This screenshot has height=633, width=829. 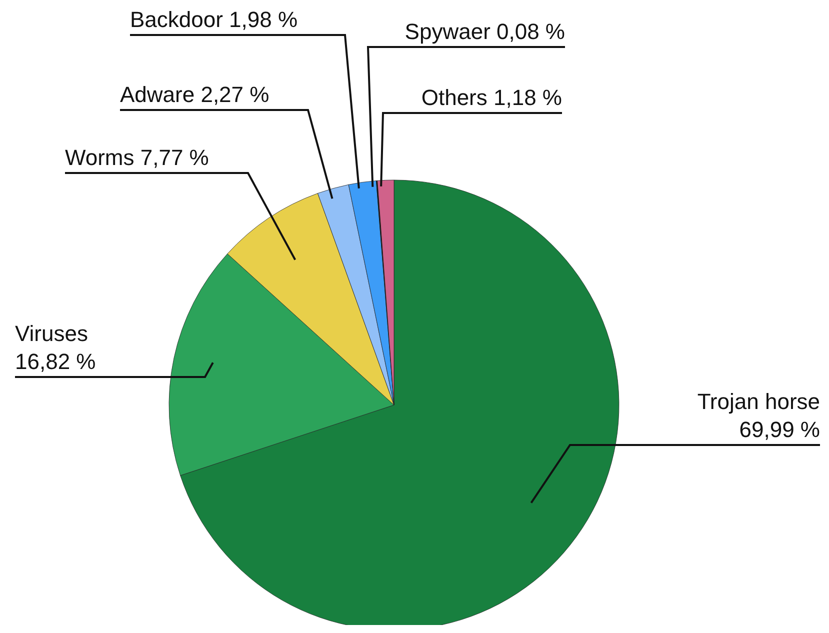 What do you see at coordinates (491, 97) in the screenshot?
I see `slice-label: Others 1,18 %` at bounding box center [491, 97].